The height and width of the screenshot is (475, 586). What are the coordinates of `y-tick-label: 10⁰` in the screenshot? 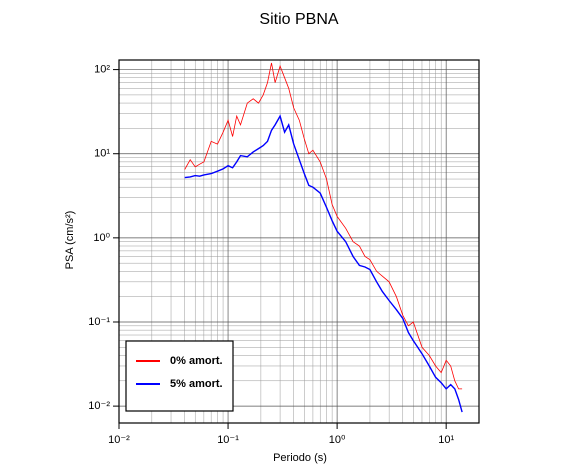 It's located at (101, 238).